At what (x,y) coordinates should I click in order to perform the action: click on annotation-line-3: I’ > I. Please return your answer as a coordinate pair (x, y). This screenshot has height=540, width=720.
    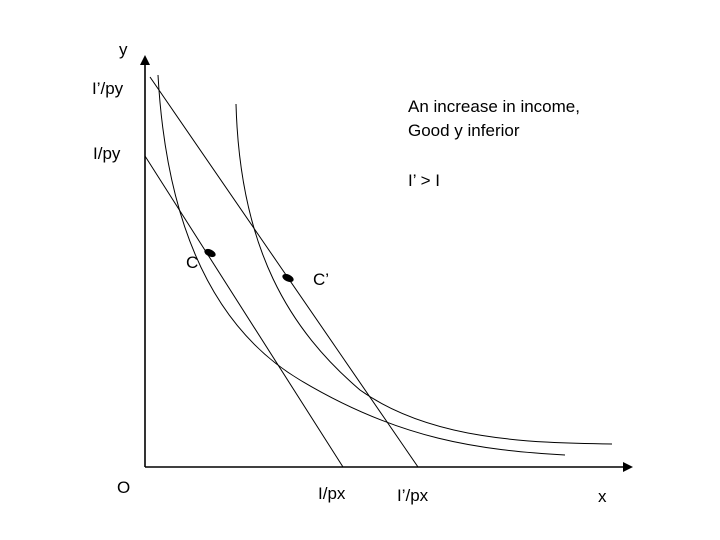
    Looking at the image, I should click on (424, 180).